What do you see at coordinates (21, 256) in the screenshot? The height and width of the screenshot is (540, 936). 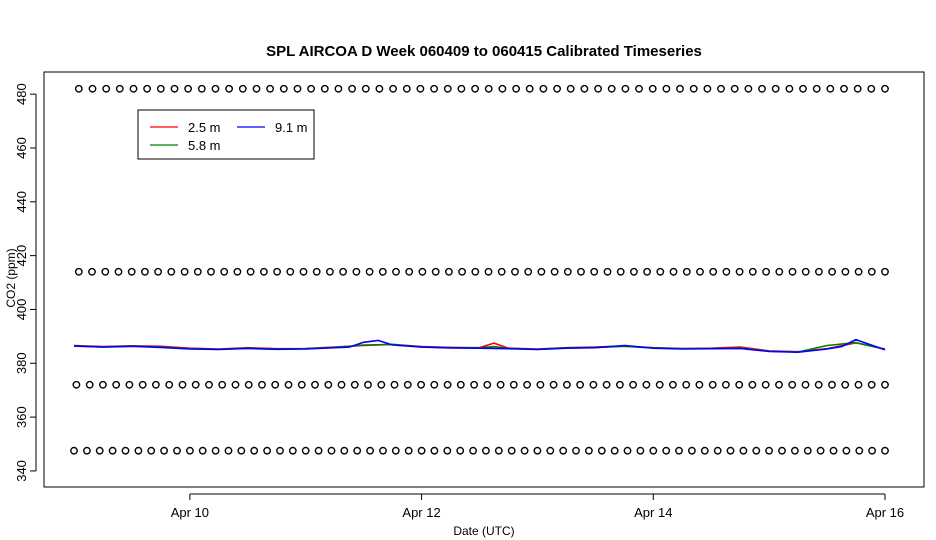 I see `y-tick-label: 420` at bounding box center [21, 256].